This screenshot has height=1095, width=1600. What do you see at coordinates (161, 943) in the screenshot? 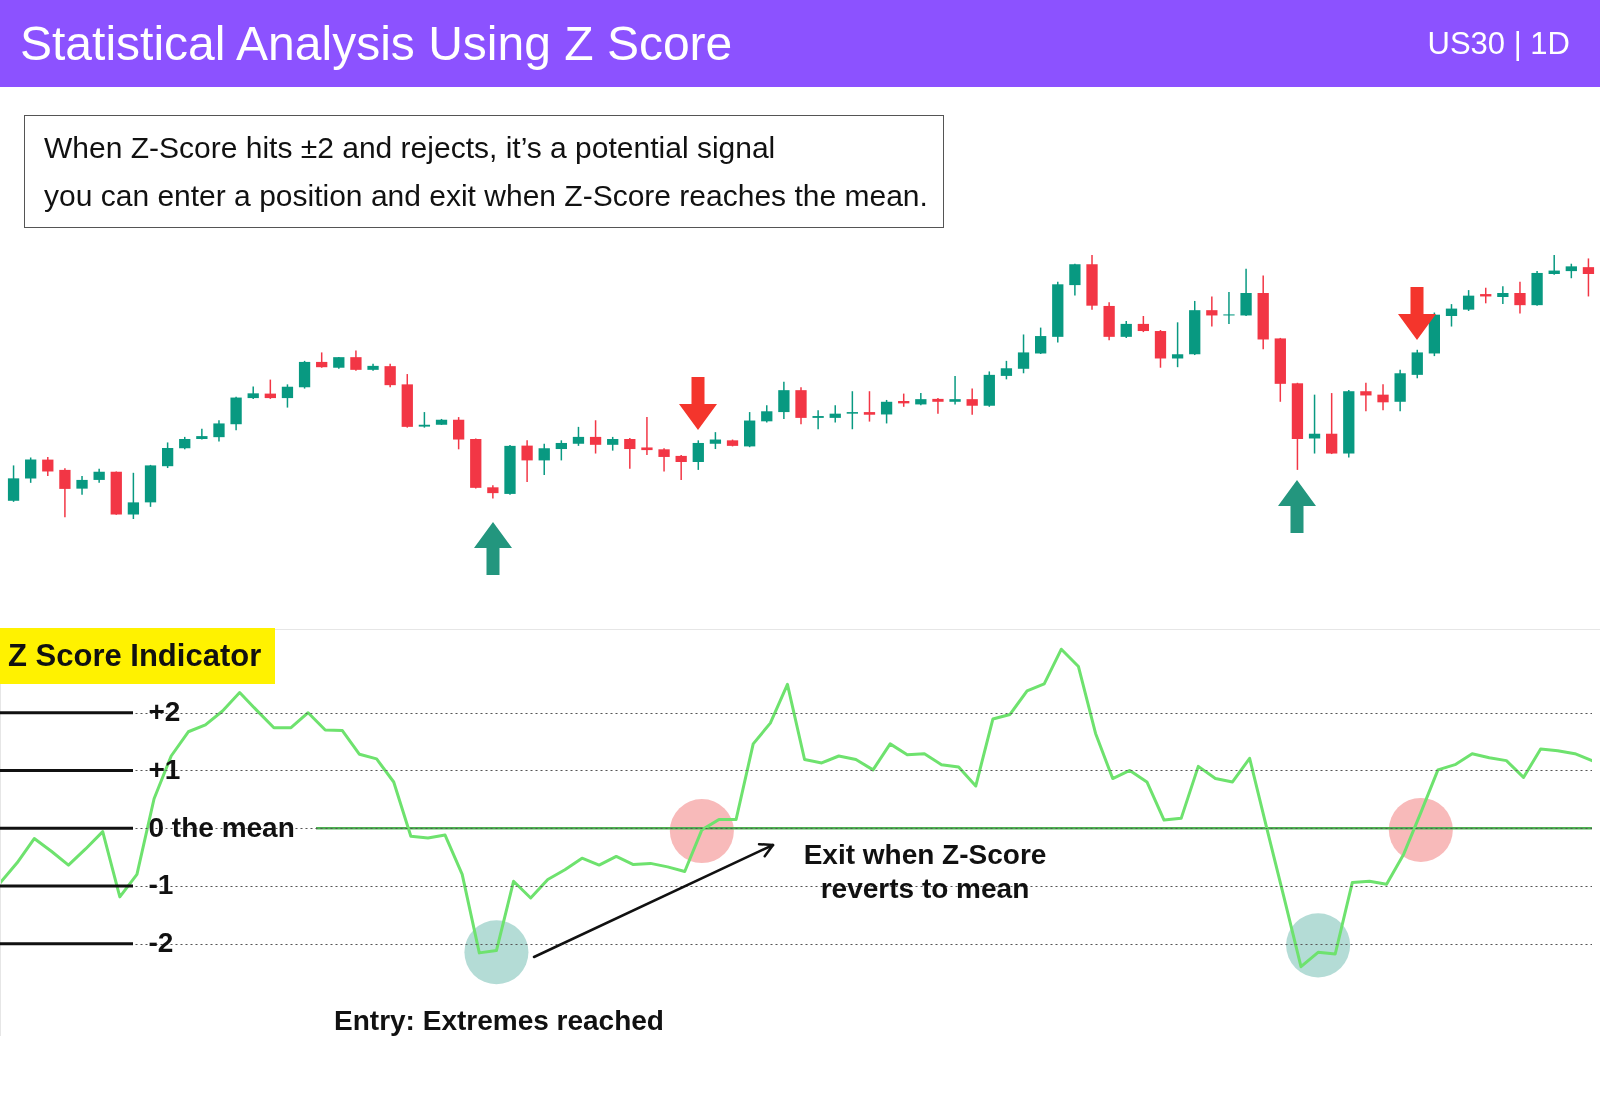
I see `y-tick-label: -2` at bounding box center [161, 943].